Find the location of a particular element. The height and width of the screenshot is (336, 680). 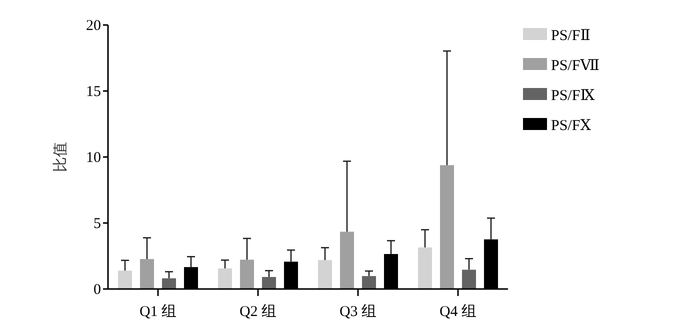

x-tick-label: Q4 组 is located at coordinates (458, 311).